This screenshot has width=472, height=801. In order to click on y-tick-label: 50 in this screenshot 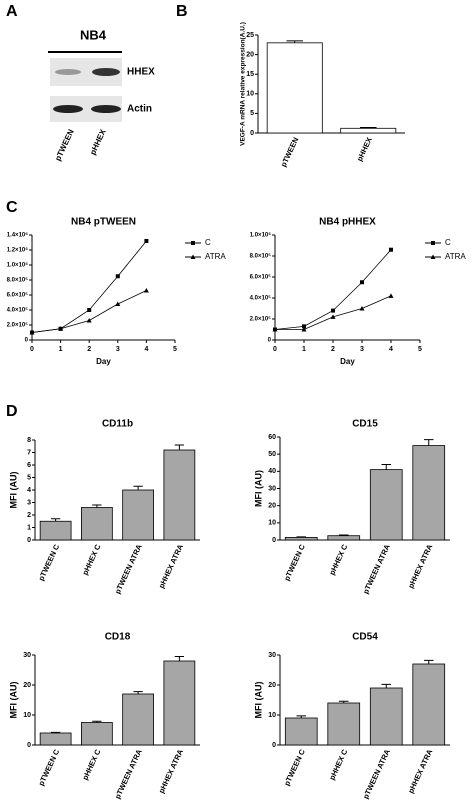, I will do `click(272, 454)`.